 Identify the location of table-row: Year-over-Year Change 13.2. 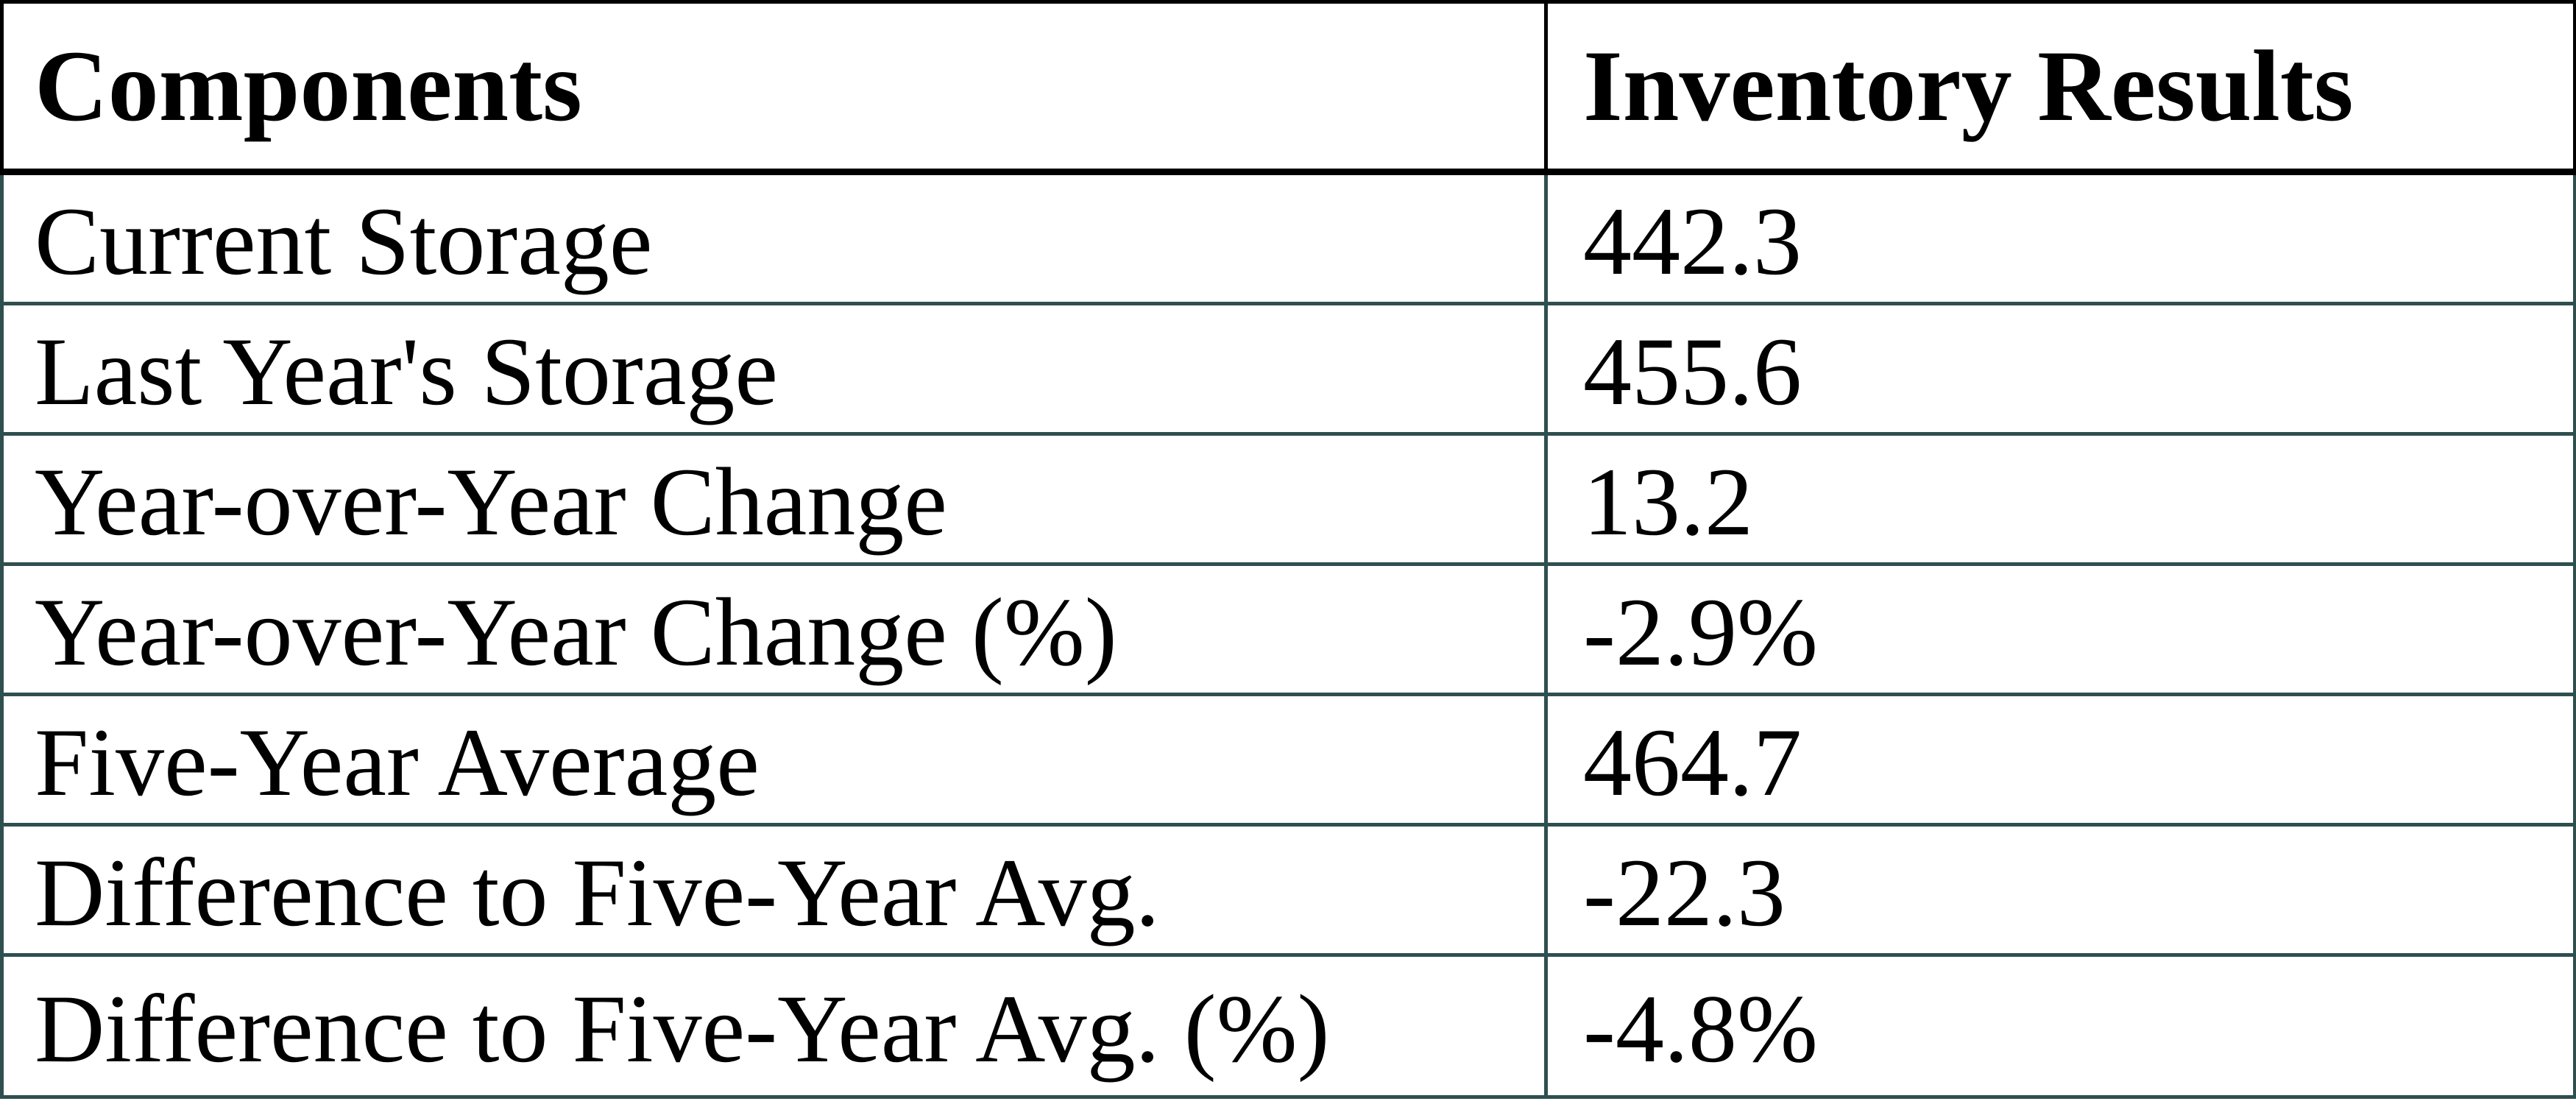
(1288, 499).